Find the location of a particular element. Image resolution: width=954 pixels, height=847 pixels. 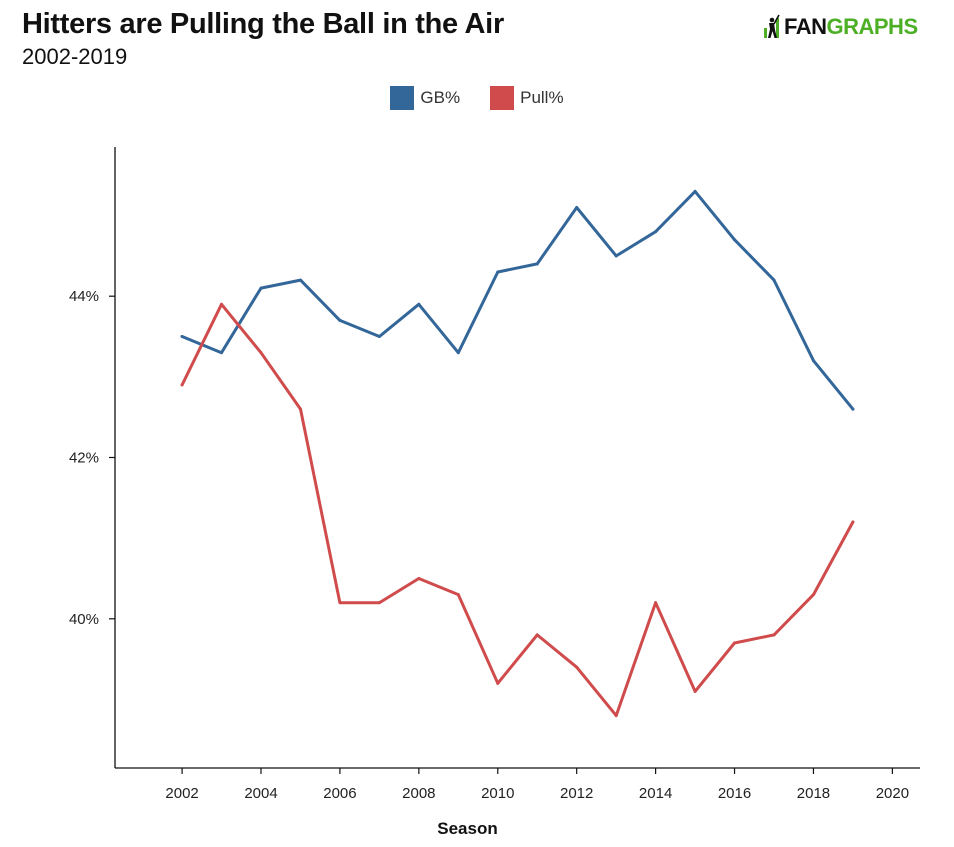

legend-label-gb: GB% is located at coordinates (440, 97).